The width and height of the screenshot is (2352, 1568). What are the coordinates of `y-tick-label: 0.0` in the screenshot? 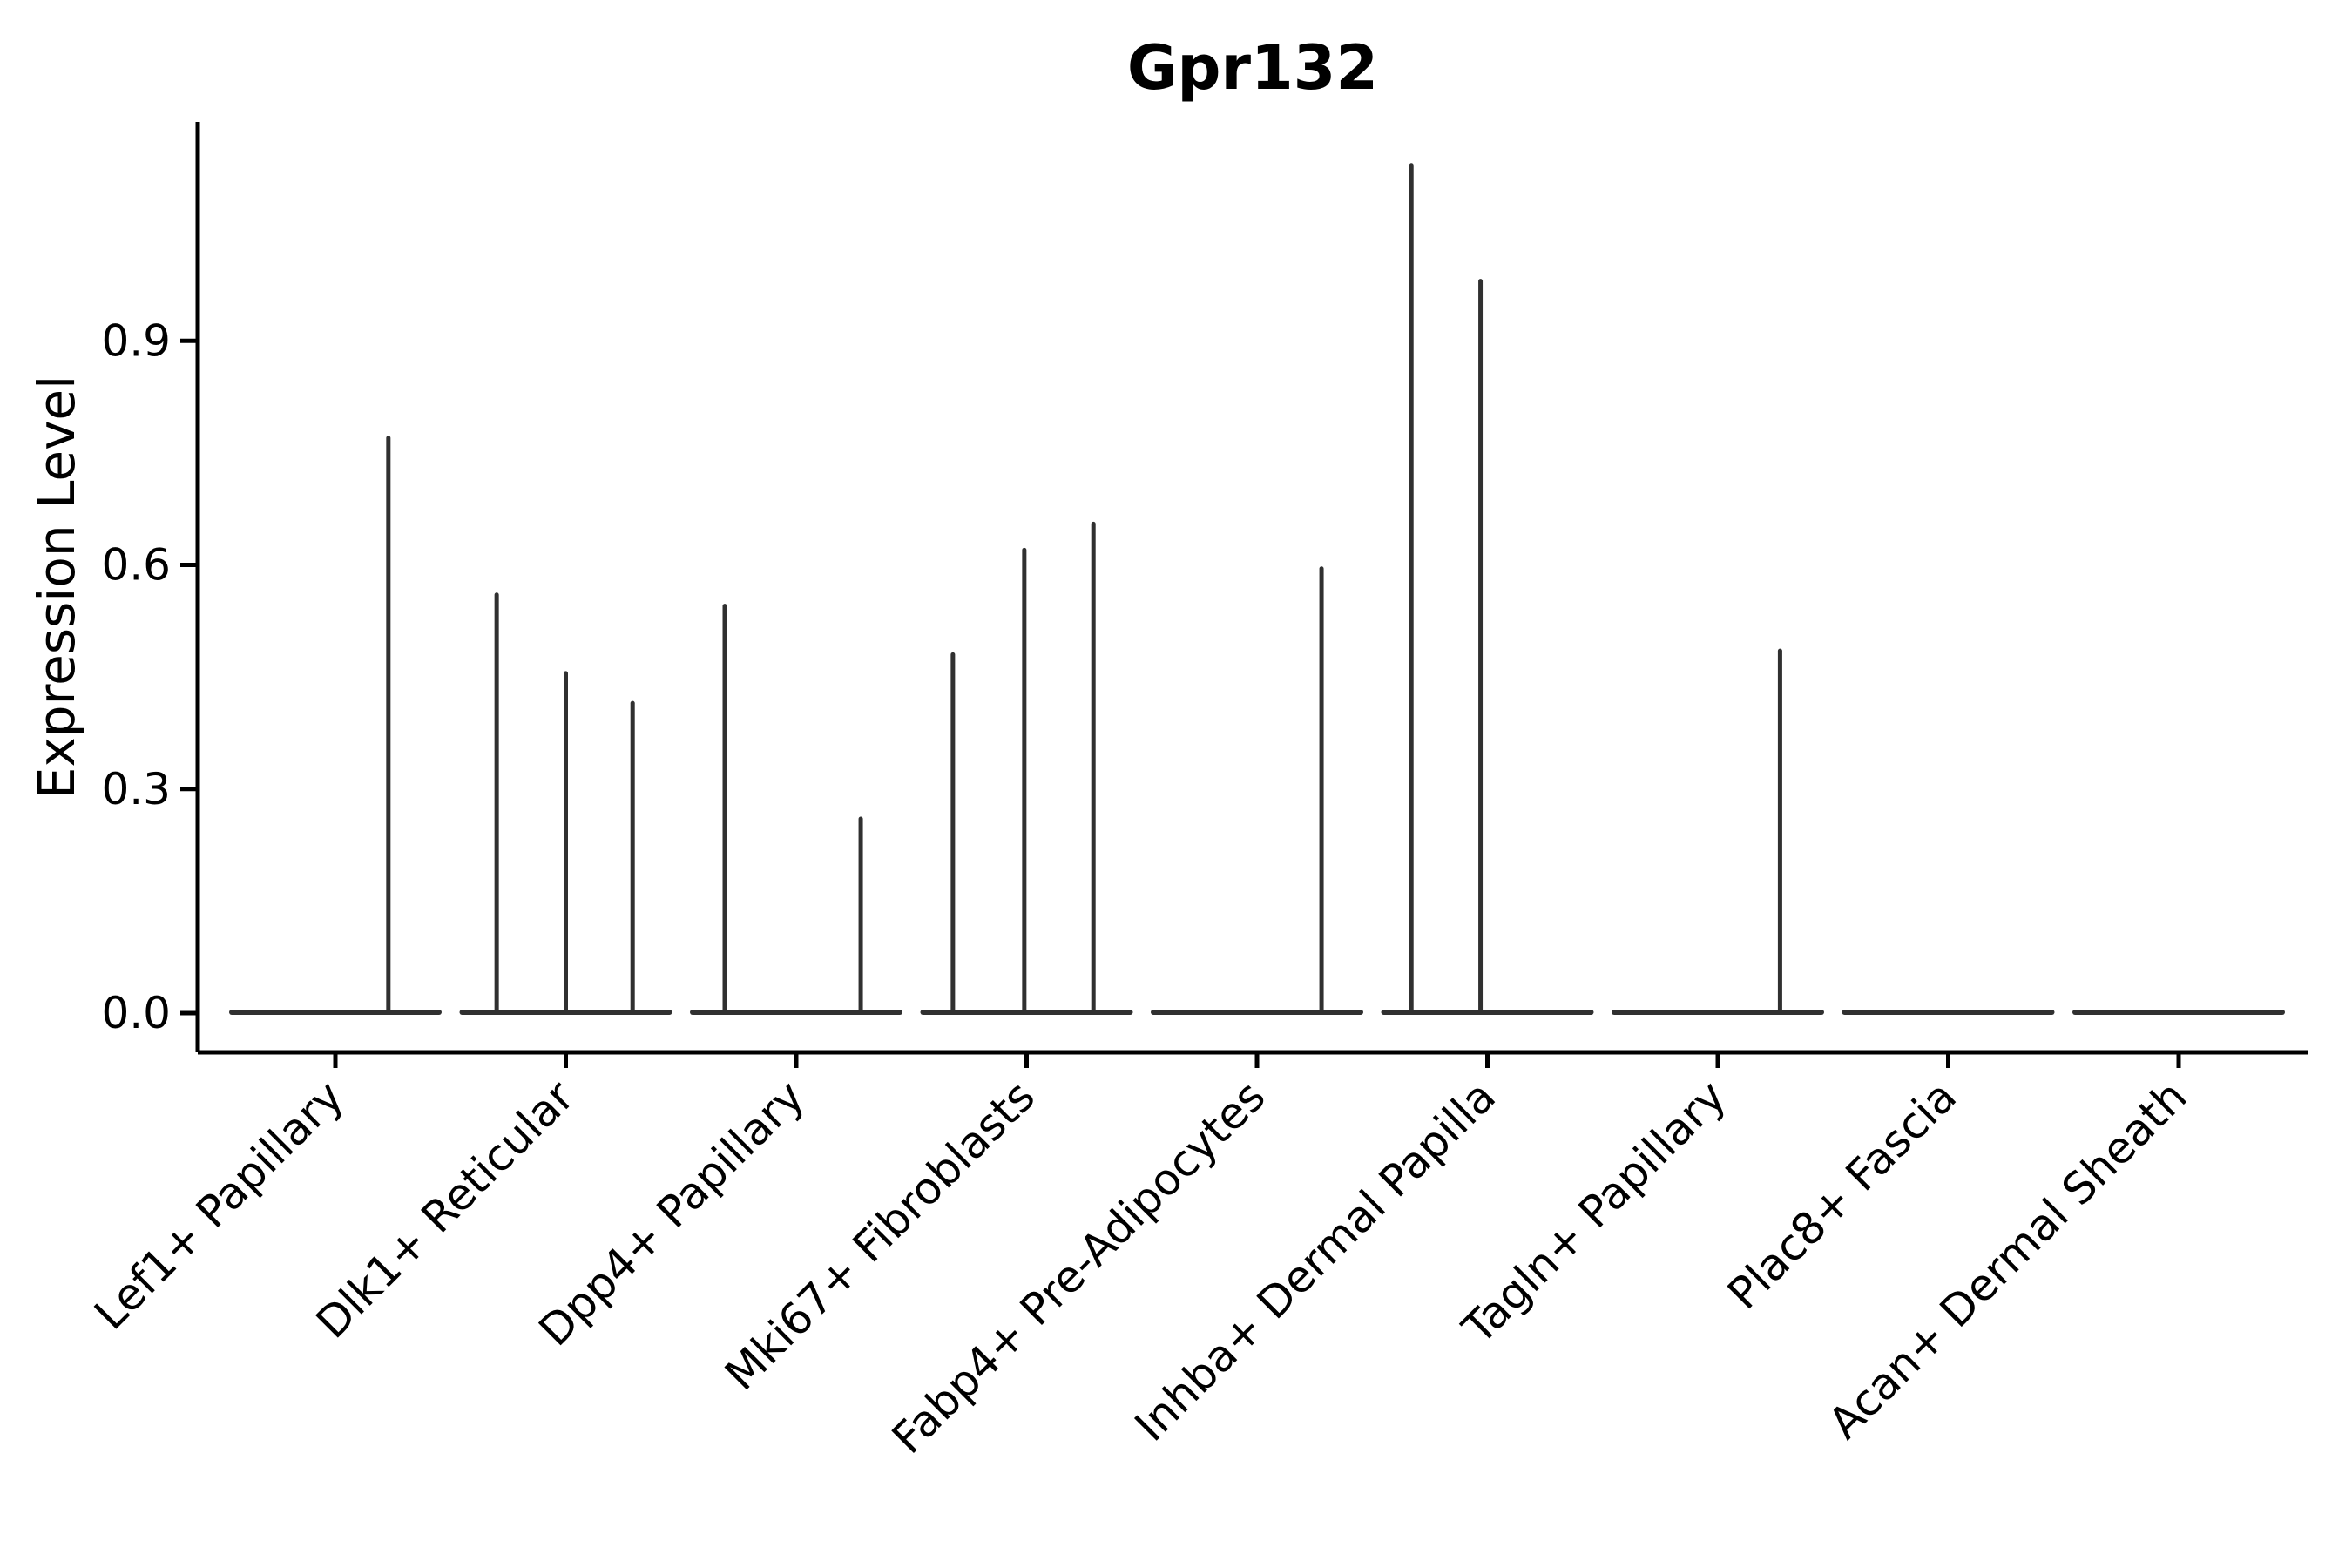 It's located at (136, 1013).